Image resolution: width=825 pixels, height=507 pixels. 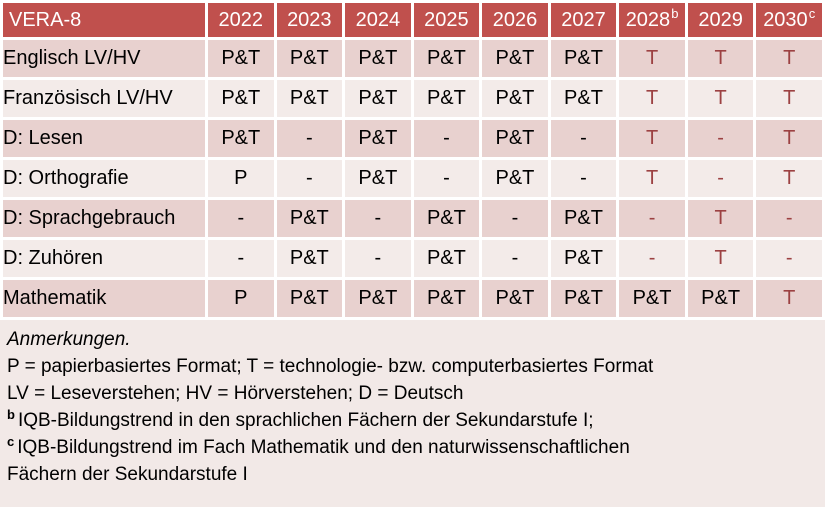 I want to click on table-row: D: Orthografie P - P&T - P&T - T - T, so click(x=412, y=178).